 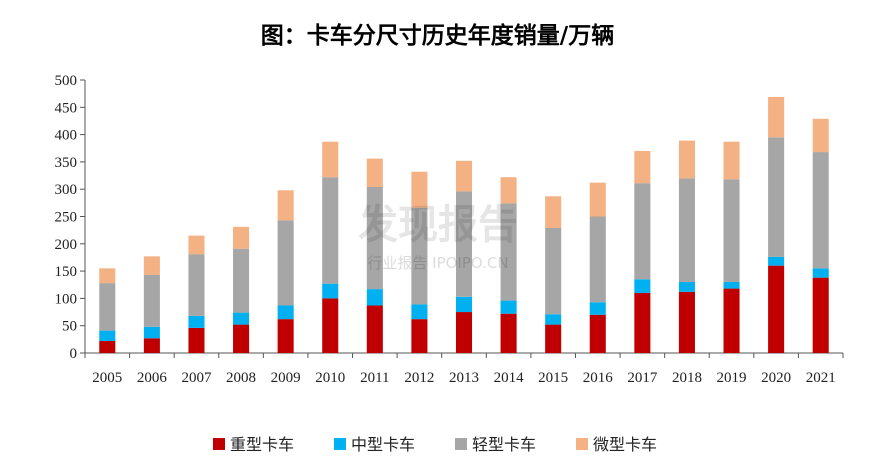 I want to click on legend-label: 微型卡车, so click(x=625, y=444).